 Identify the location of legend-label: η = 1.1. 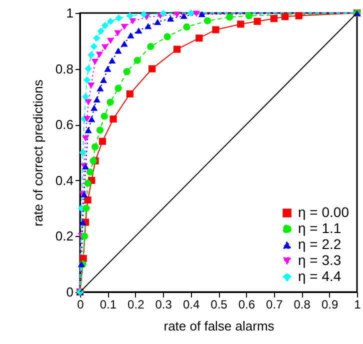
(320, 228).